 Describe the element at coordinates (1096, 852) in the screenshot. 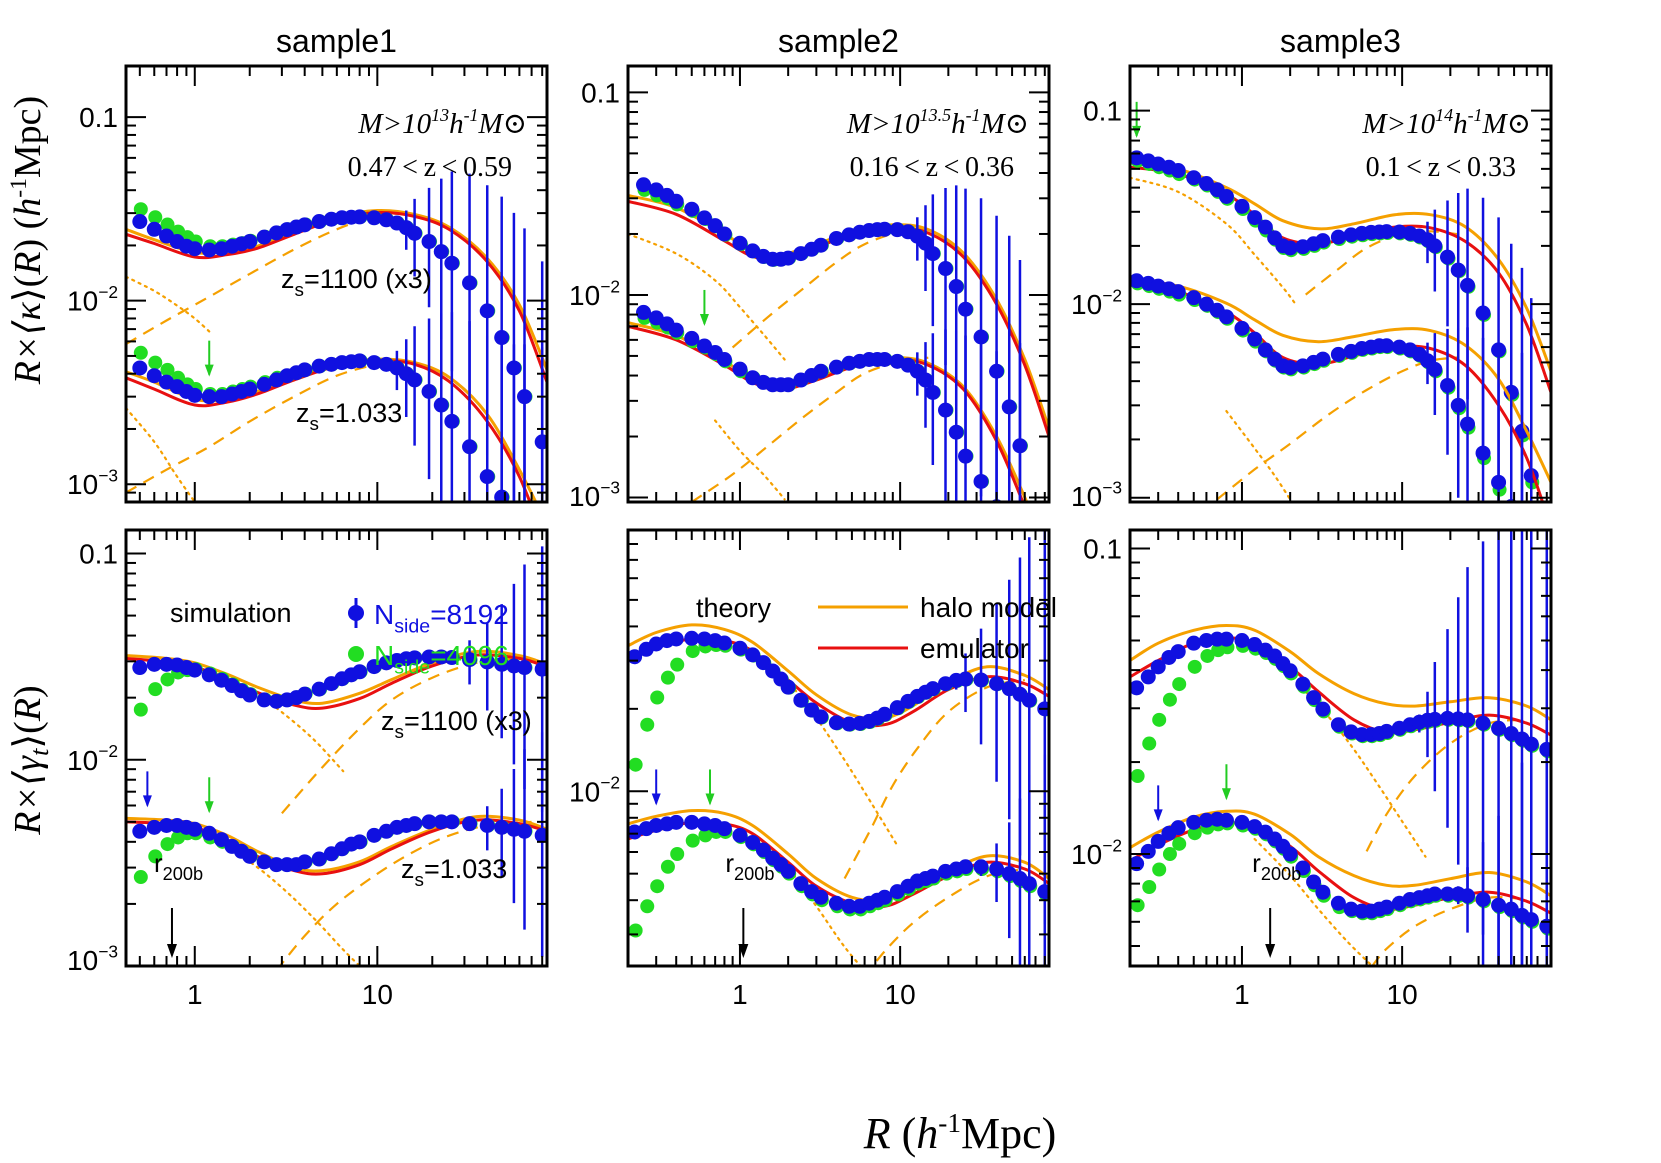

I see `y-tick-label: 10⁻²` at that location.